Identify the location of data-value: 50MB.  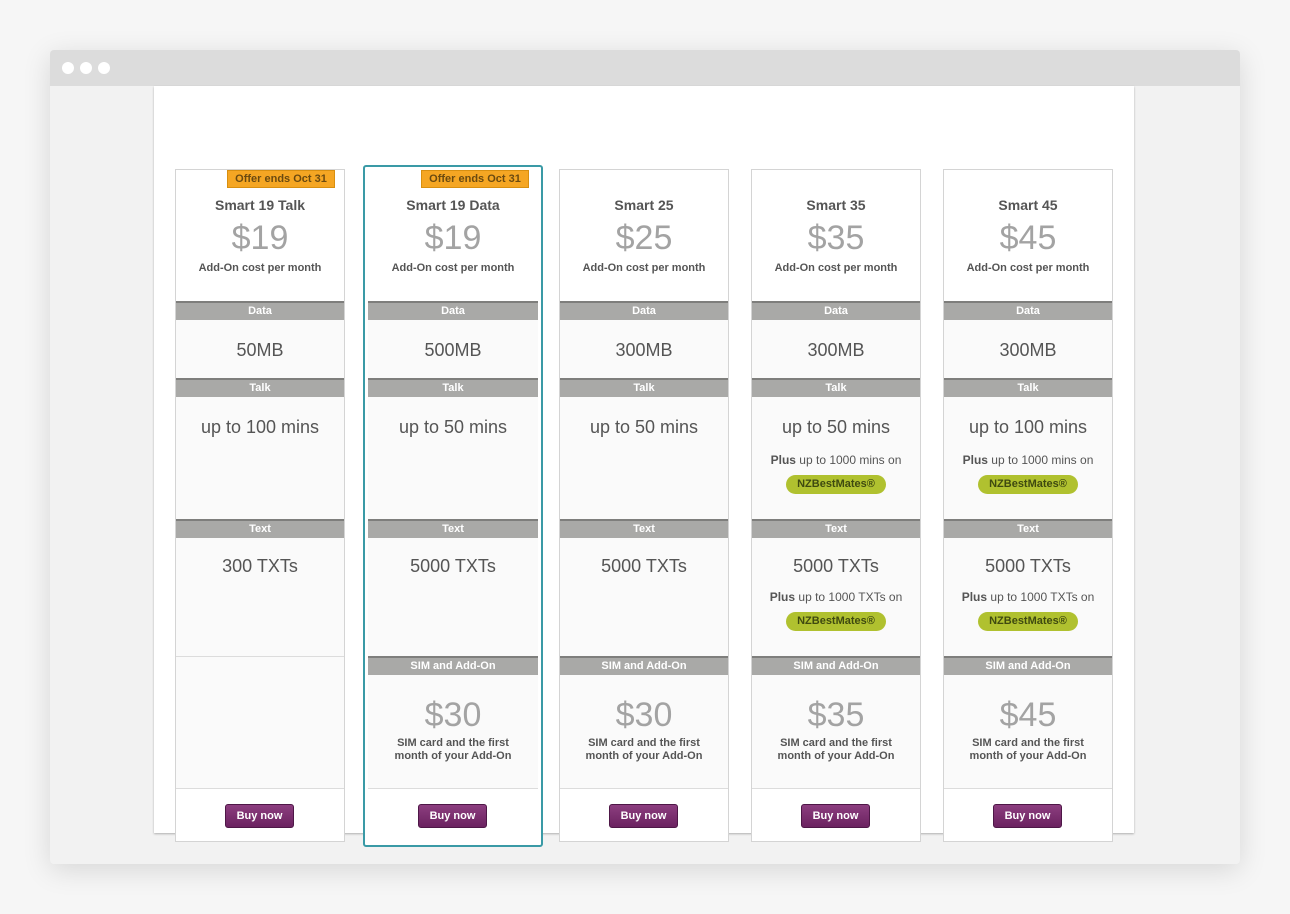
(260, 350).